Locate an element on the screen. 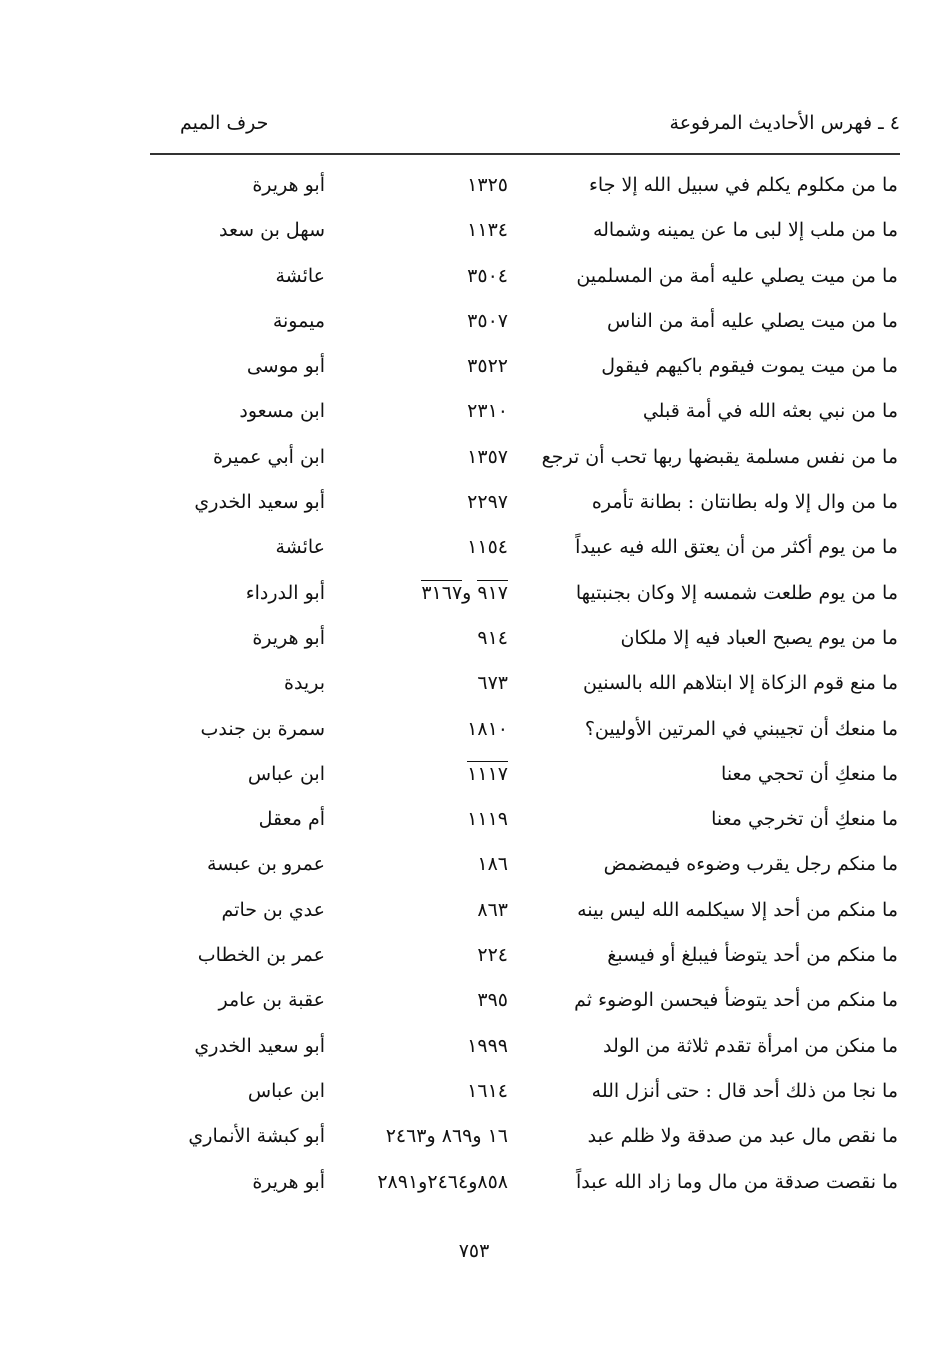  hadith-text: ما منكم من أحد إلا سيكلمه الله ليس بينه is located at coordinates (737, 909).